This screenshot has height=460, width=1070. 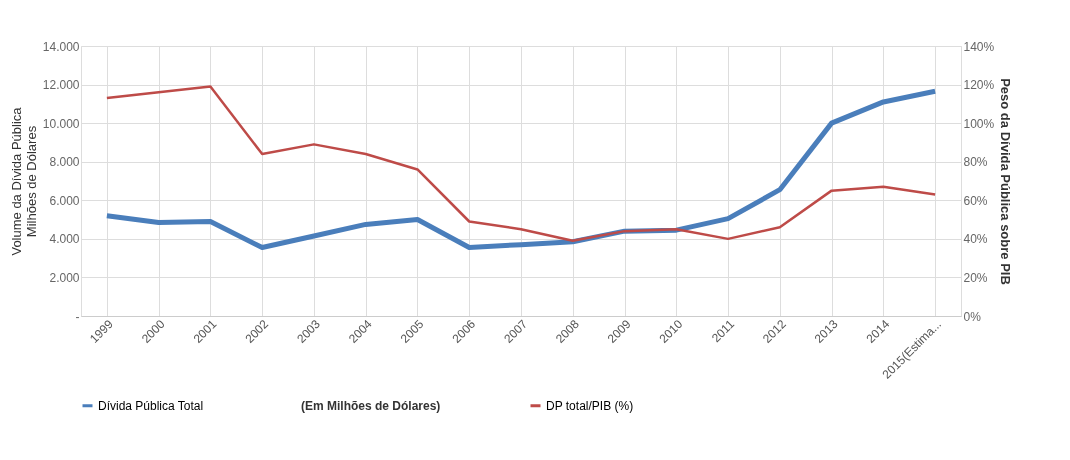 What do you see at coordinates (23, 181) in the screenshot?
I see `y-axis-title: Volume da Dívida Pública Milhões de Dólares` at bounding box center [23, 181].